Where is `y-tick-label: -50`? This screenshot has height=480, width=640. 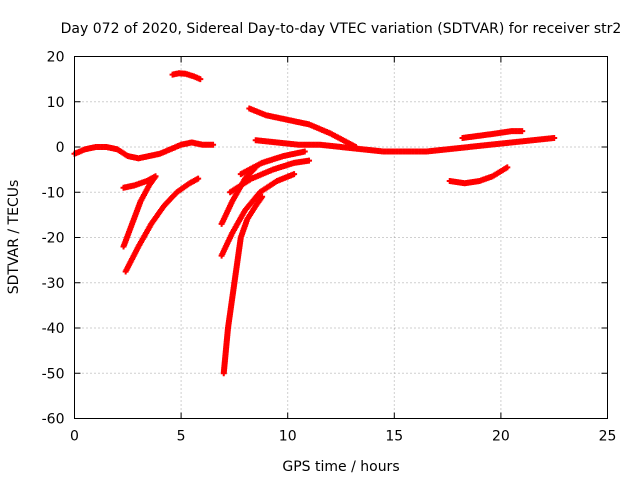
y-tick-label: -50 is located at coordinates (53, 374).